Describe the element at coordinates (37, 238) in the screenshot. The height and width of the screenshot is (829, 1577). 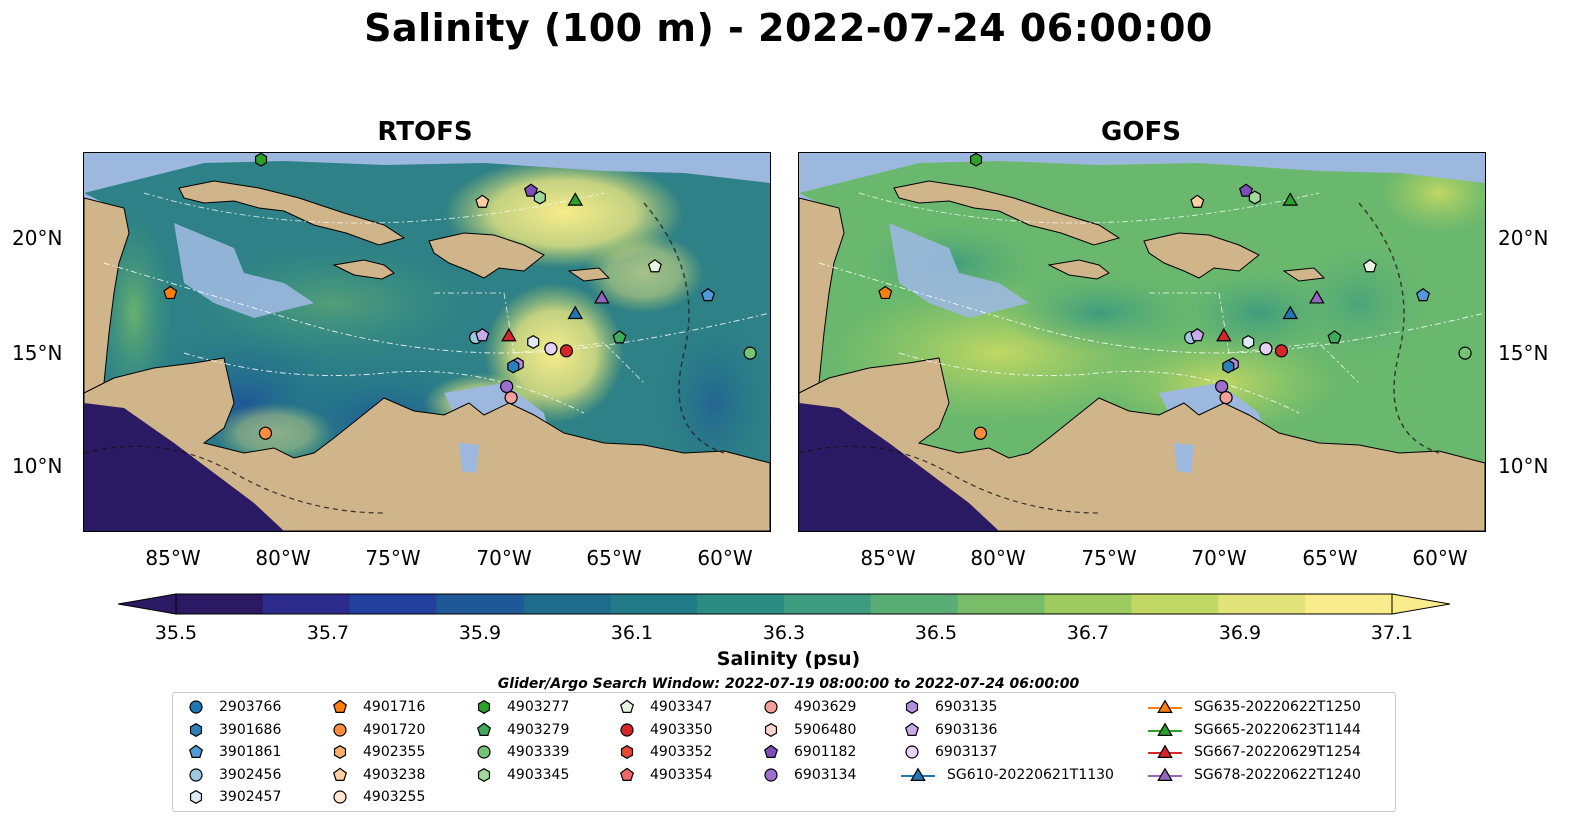
I see `lat-label-left-20: 20°N` at that location.